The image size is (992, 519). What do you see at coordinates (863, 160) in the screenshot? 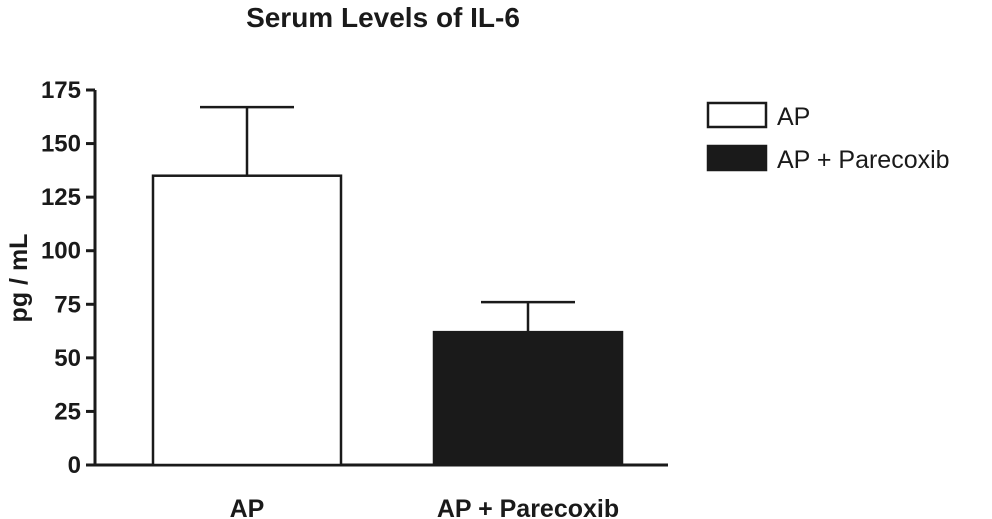
I see `legend-label: AP + Parecoxib` at bounding box center [863, 160].